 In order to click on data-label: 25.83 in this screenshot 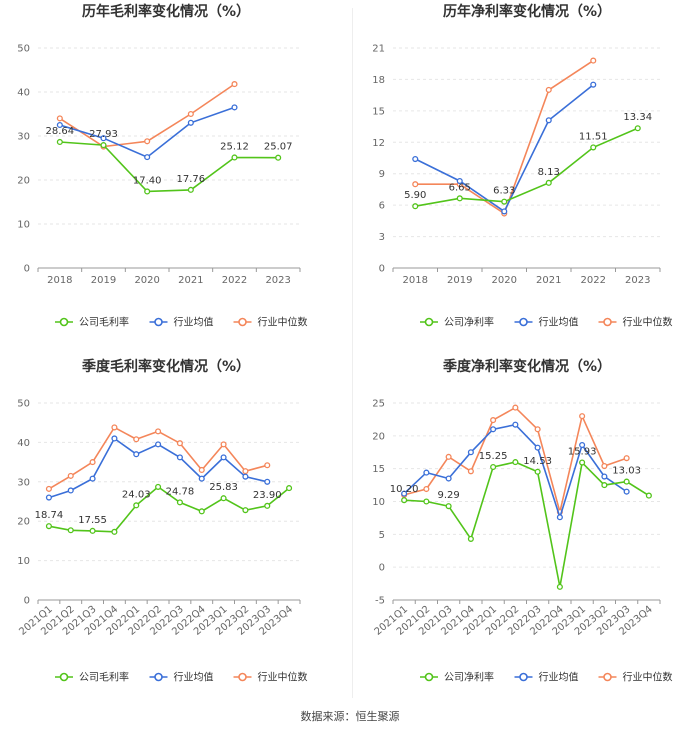, I will do `click(223, 487)`.